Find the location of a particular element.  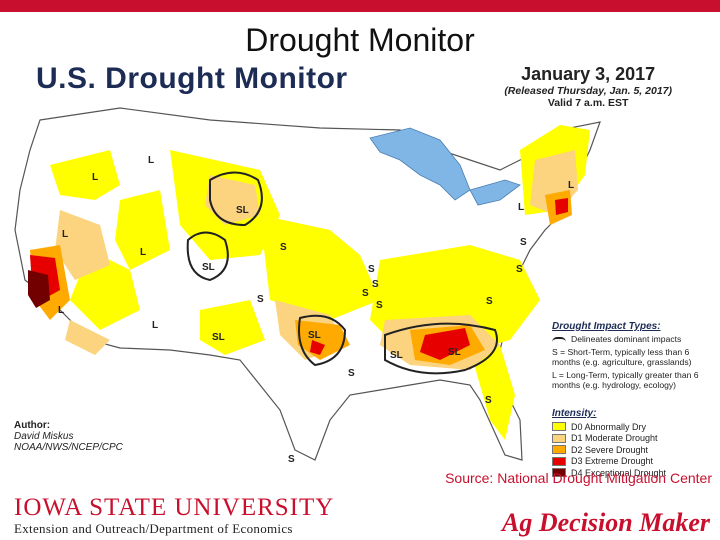

slide-title: Drought Monitor is located at coordinates (360, 40).